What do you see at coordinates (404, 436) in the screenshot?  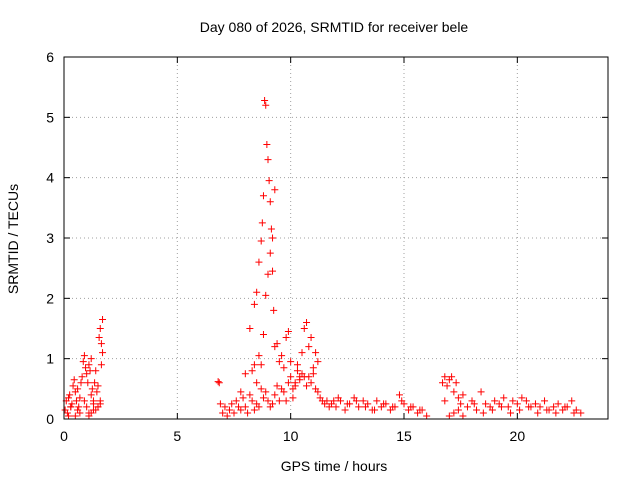 I see `x-tick-label: 15` at bounding box center [404, 436].